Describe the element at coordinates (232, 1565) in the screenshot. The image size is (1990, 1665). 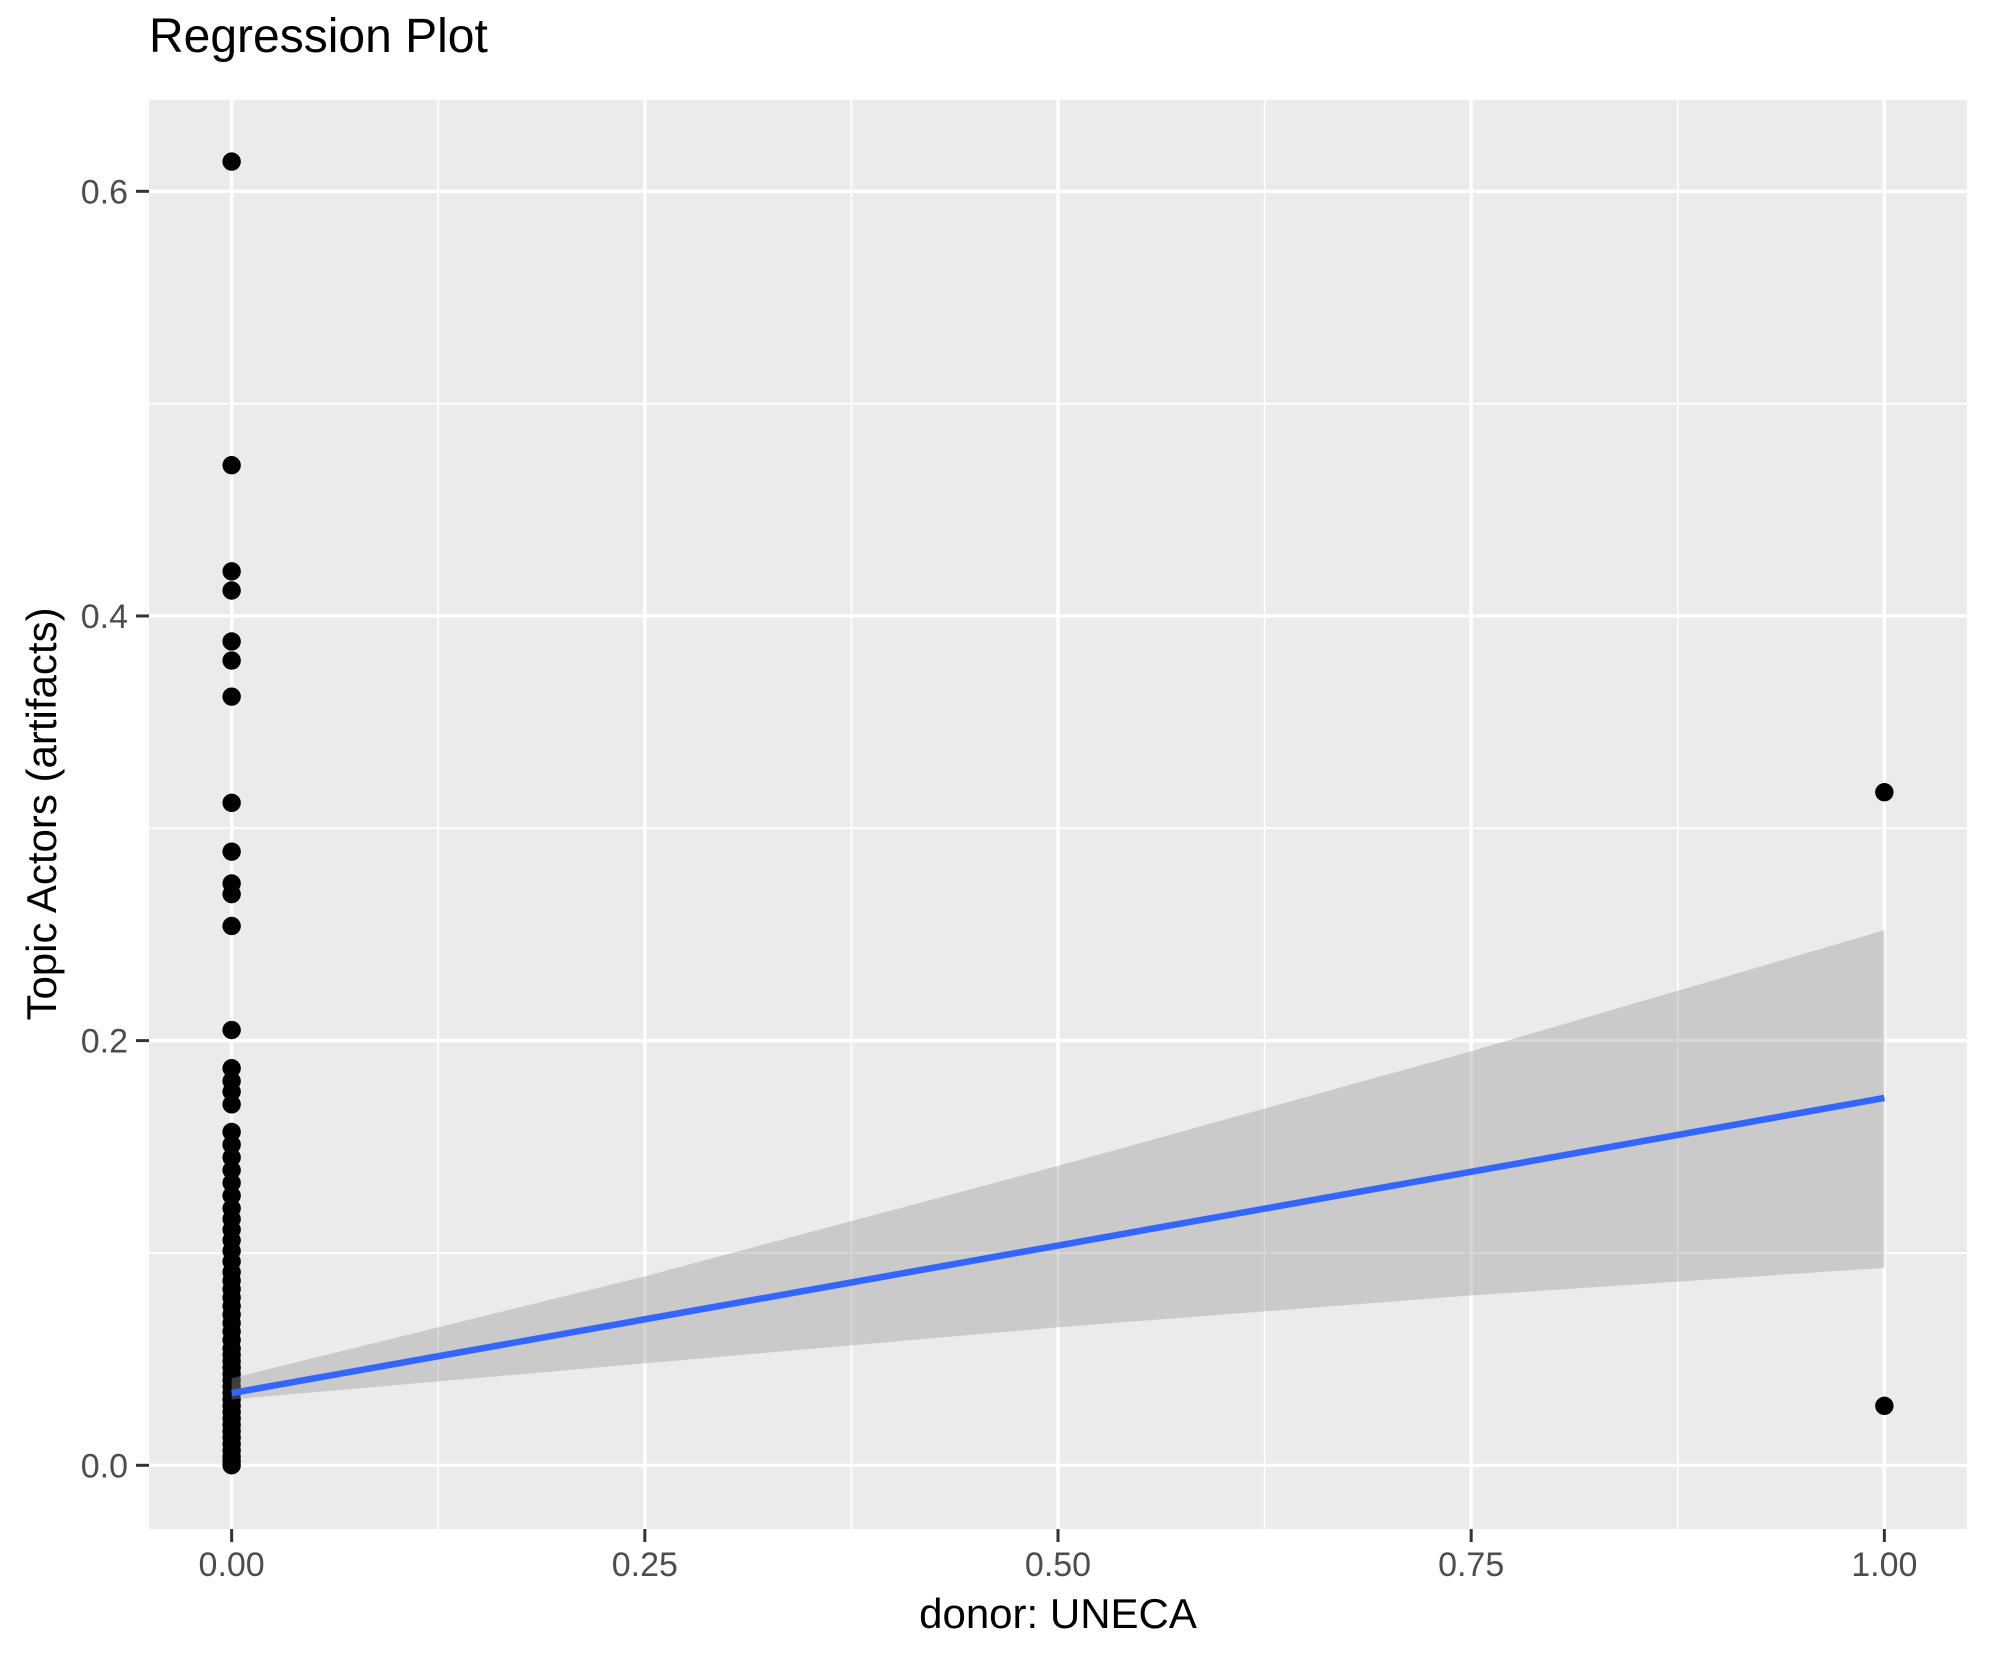
I see `x-tick-label: 0.00` at that location.